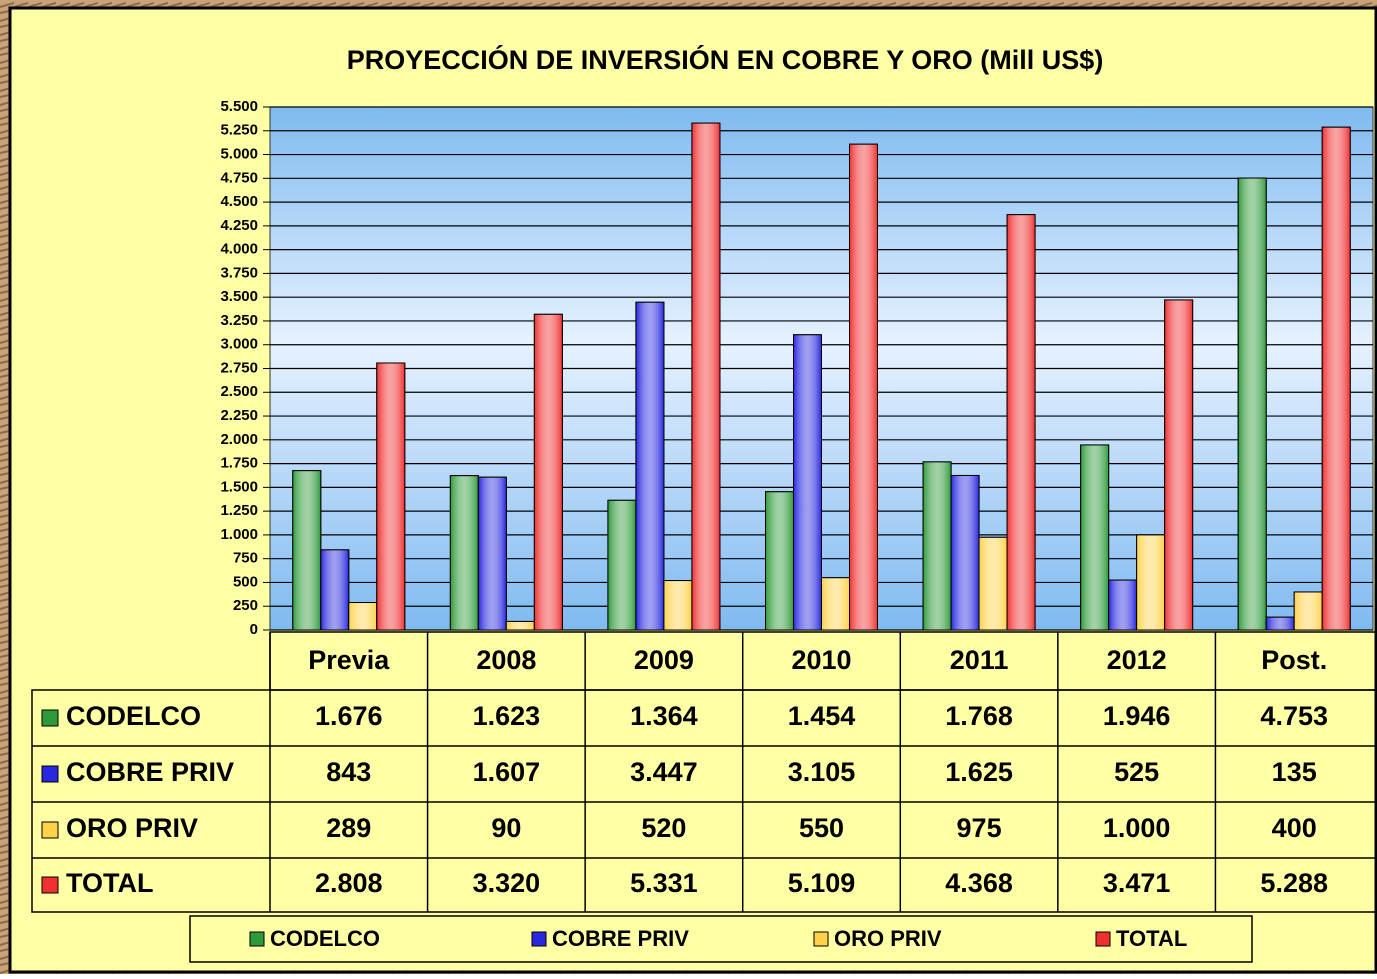 The image size is (1377, 979). What do you see at coordinates (979, 883) in the screenshot?
I see `table-value: 4.368` at bounding box center [979, 883].